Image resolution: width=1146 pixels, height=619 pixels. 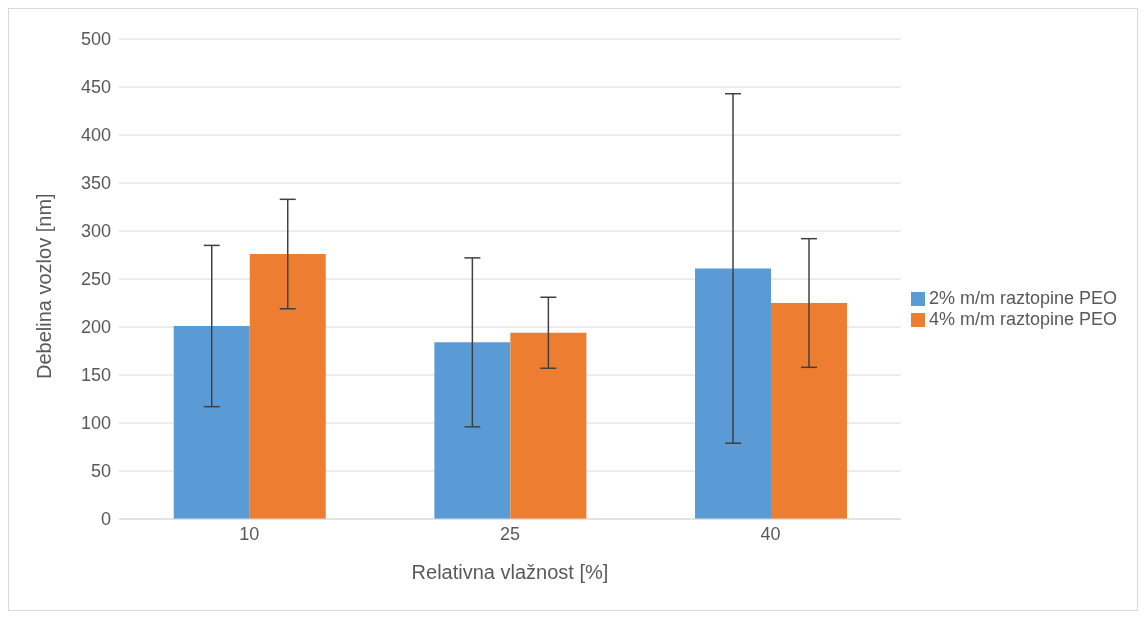 What do you see at coordinates (95, 423) in the screenshot?
I see `y-tick-label: 100` at bounding box center [95, 423].